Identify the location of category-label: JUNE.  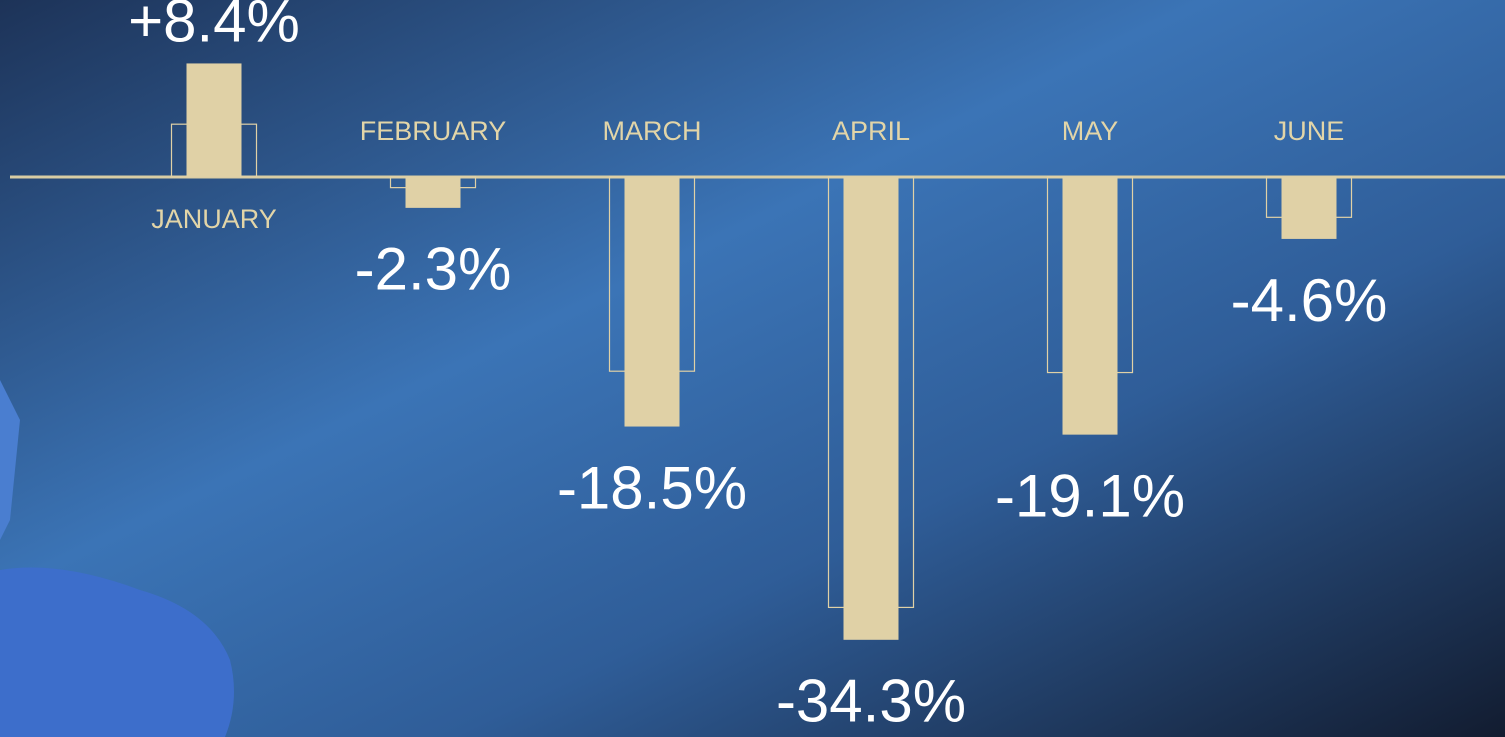
(1309, 131).